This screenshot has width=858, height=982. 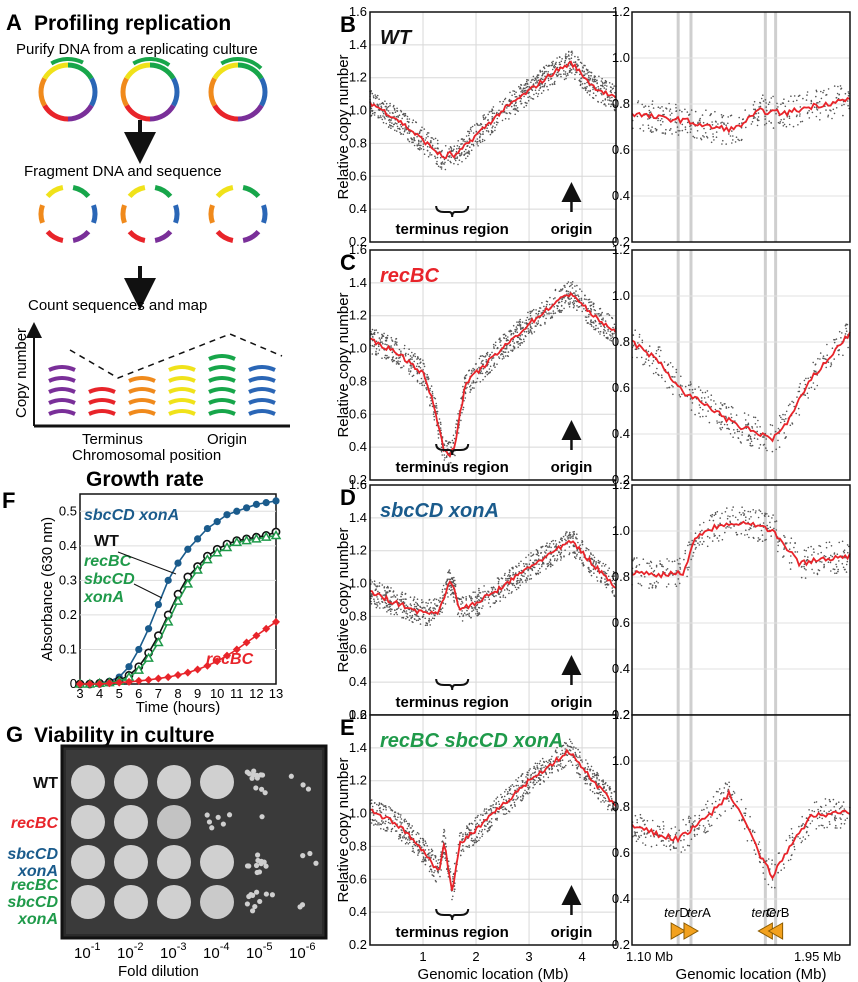 What do you see at coordinates (741, 115) in the screenshot?
I see `smoothed-line` at bounding box center [741, 115].